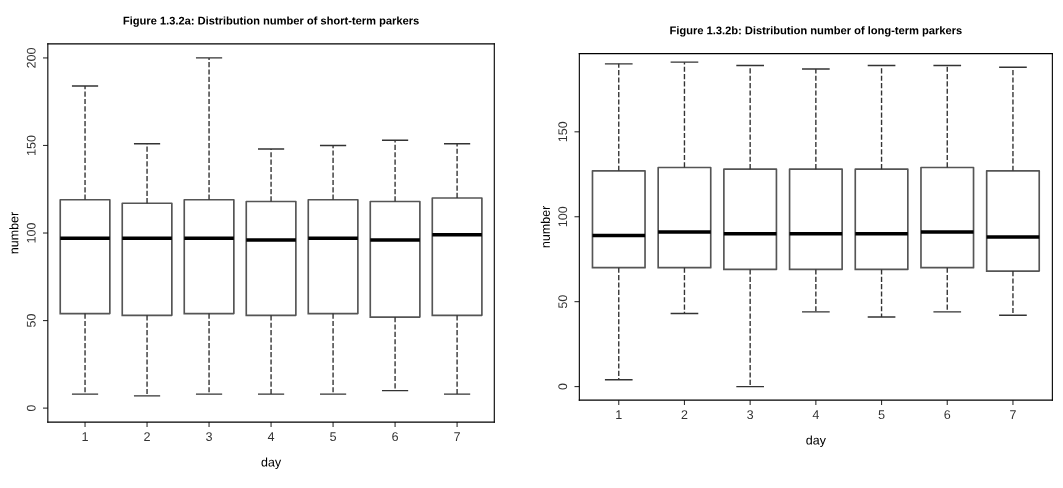 This screenshot has height=488, width=1063. What do you see at coordinates (31, 57) in the screenshot?
I see `y-tick-label: 200` at bounding box center [31, 57].